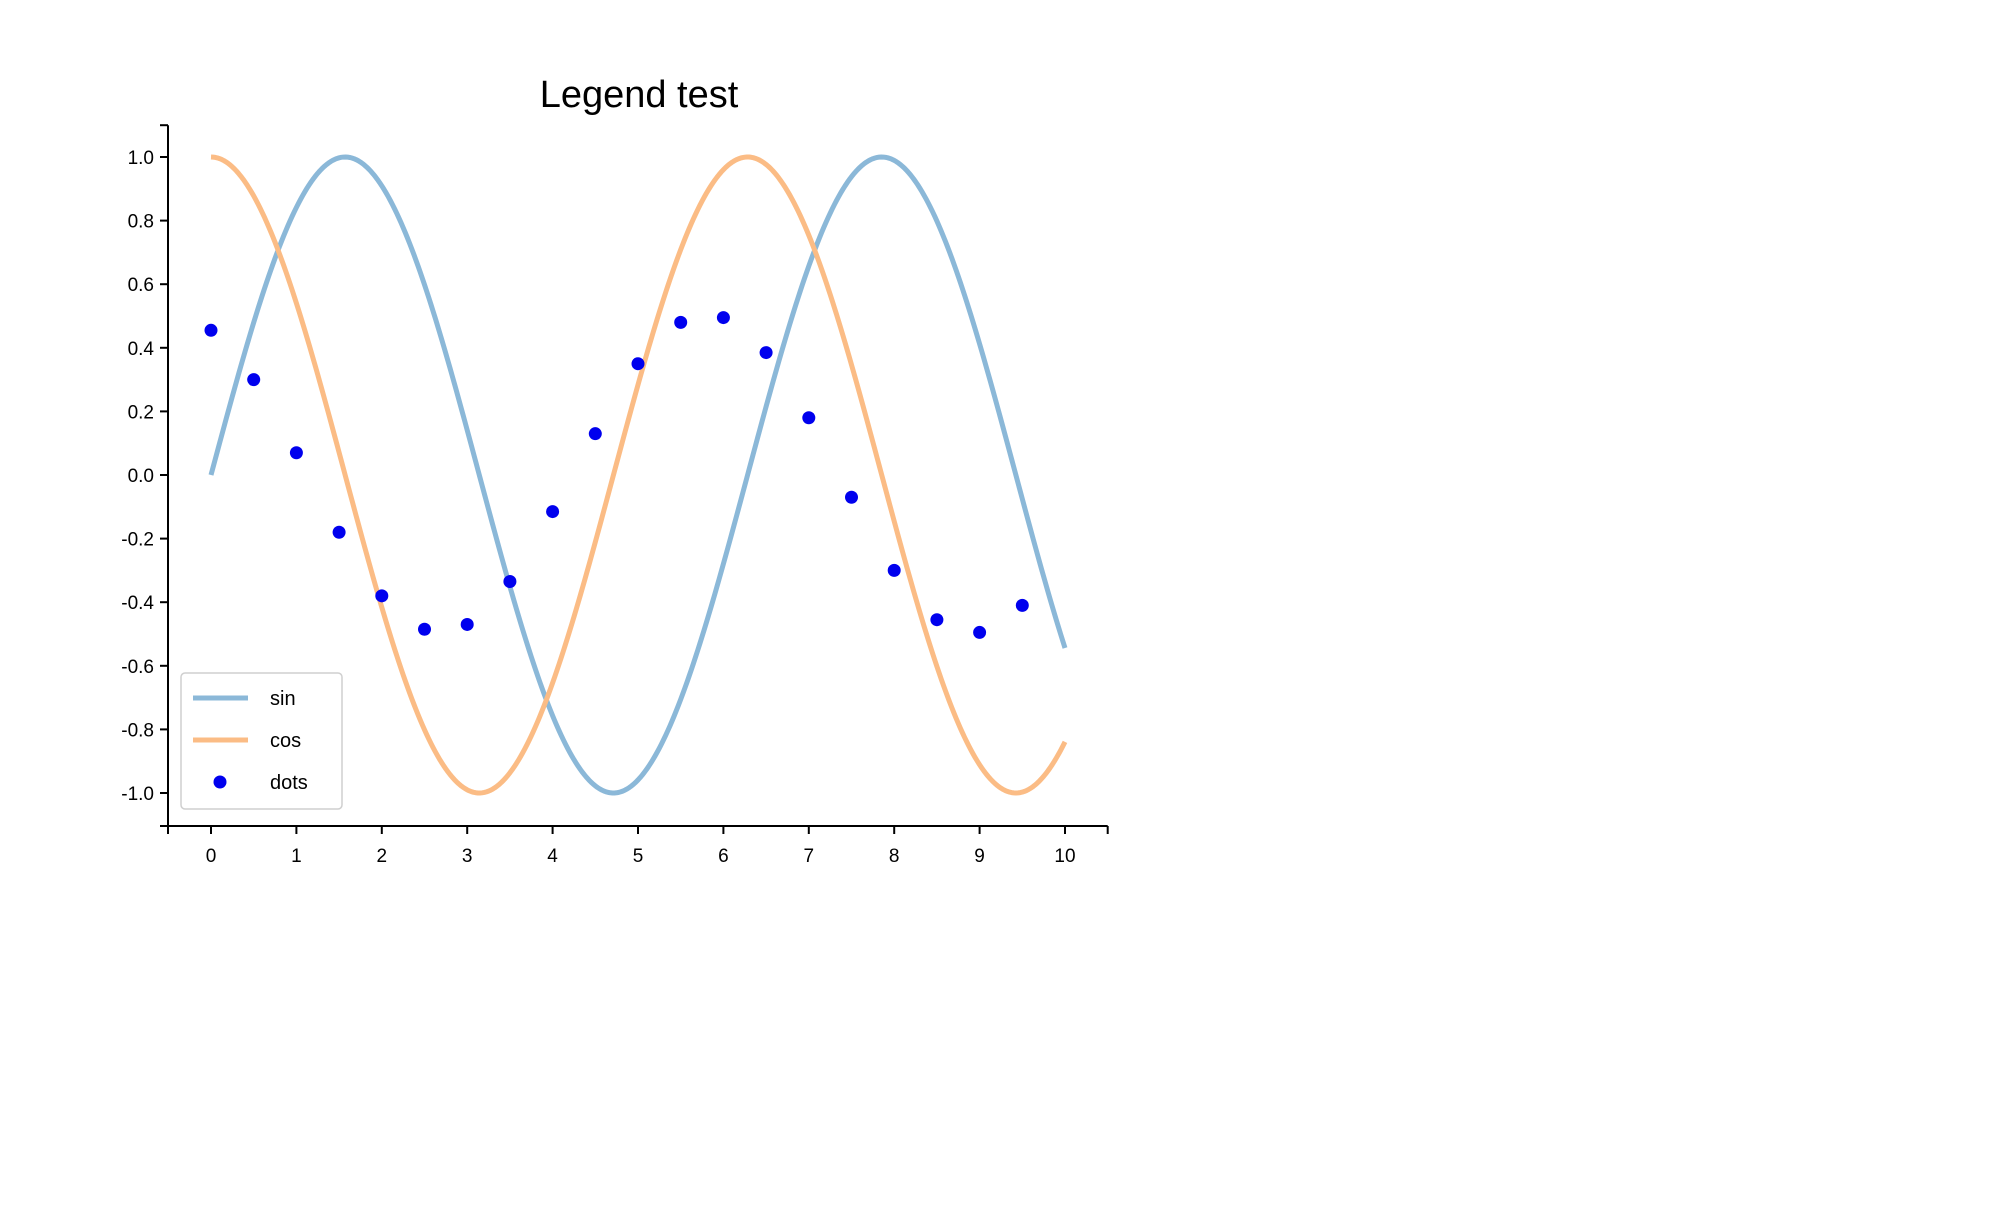 This screenshot has width=2000, height=1205. Describe the element at coordinates (639, 95) in the screenshot. I see `chart-title: Legend test` at that location.